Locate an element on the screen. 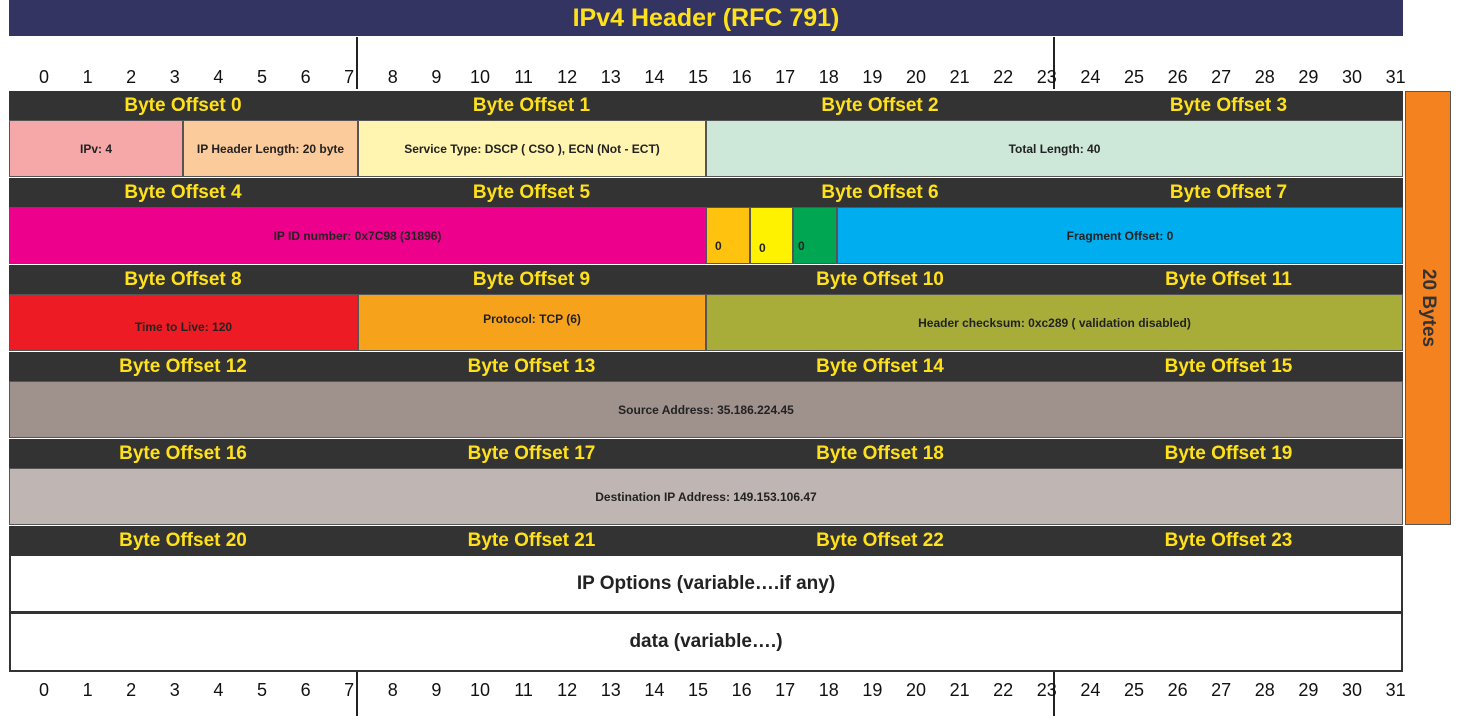  field-destination-address: Destination IP Address: 149.153.106.47 is located at coordinates (706, 496).